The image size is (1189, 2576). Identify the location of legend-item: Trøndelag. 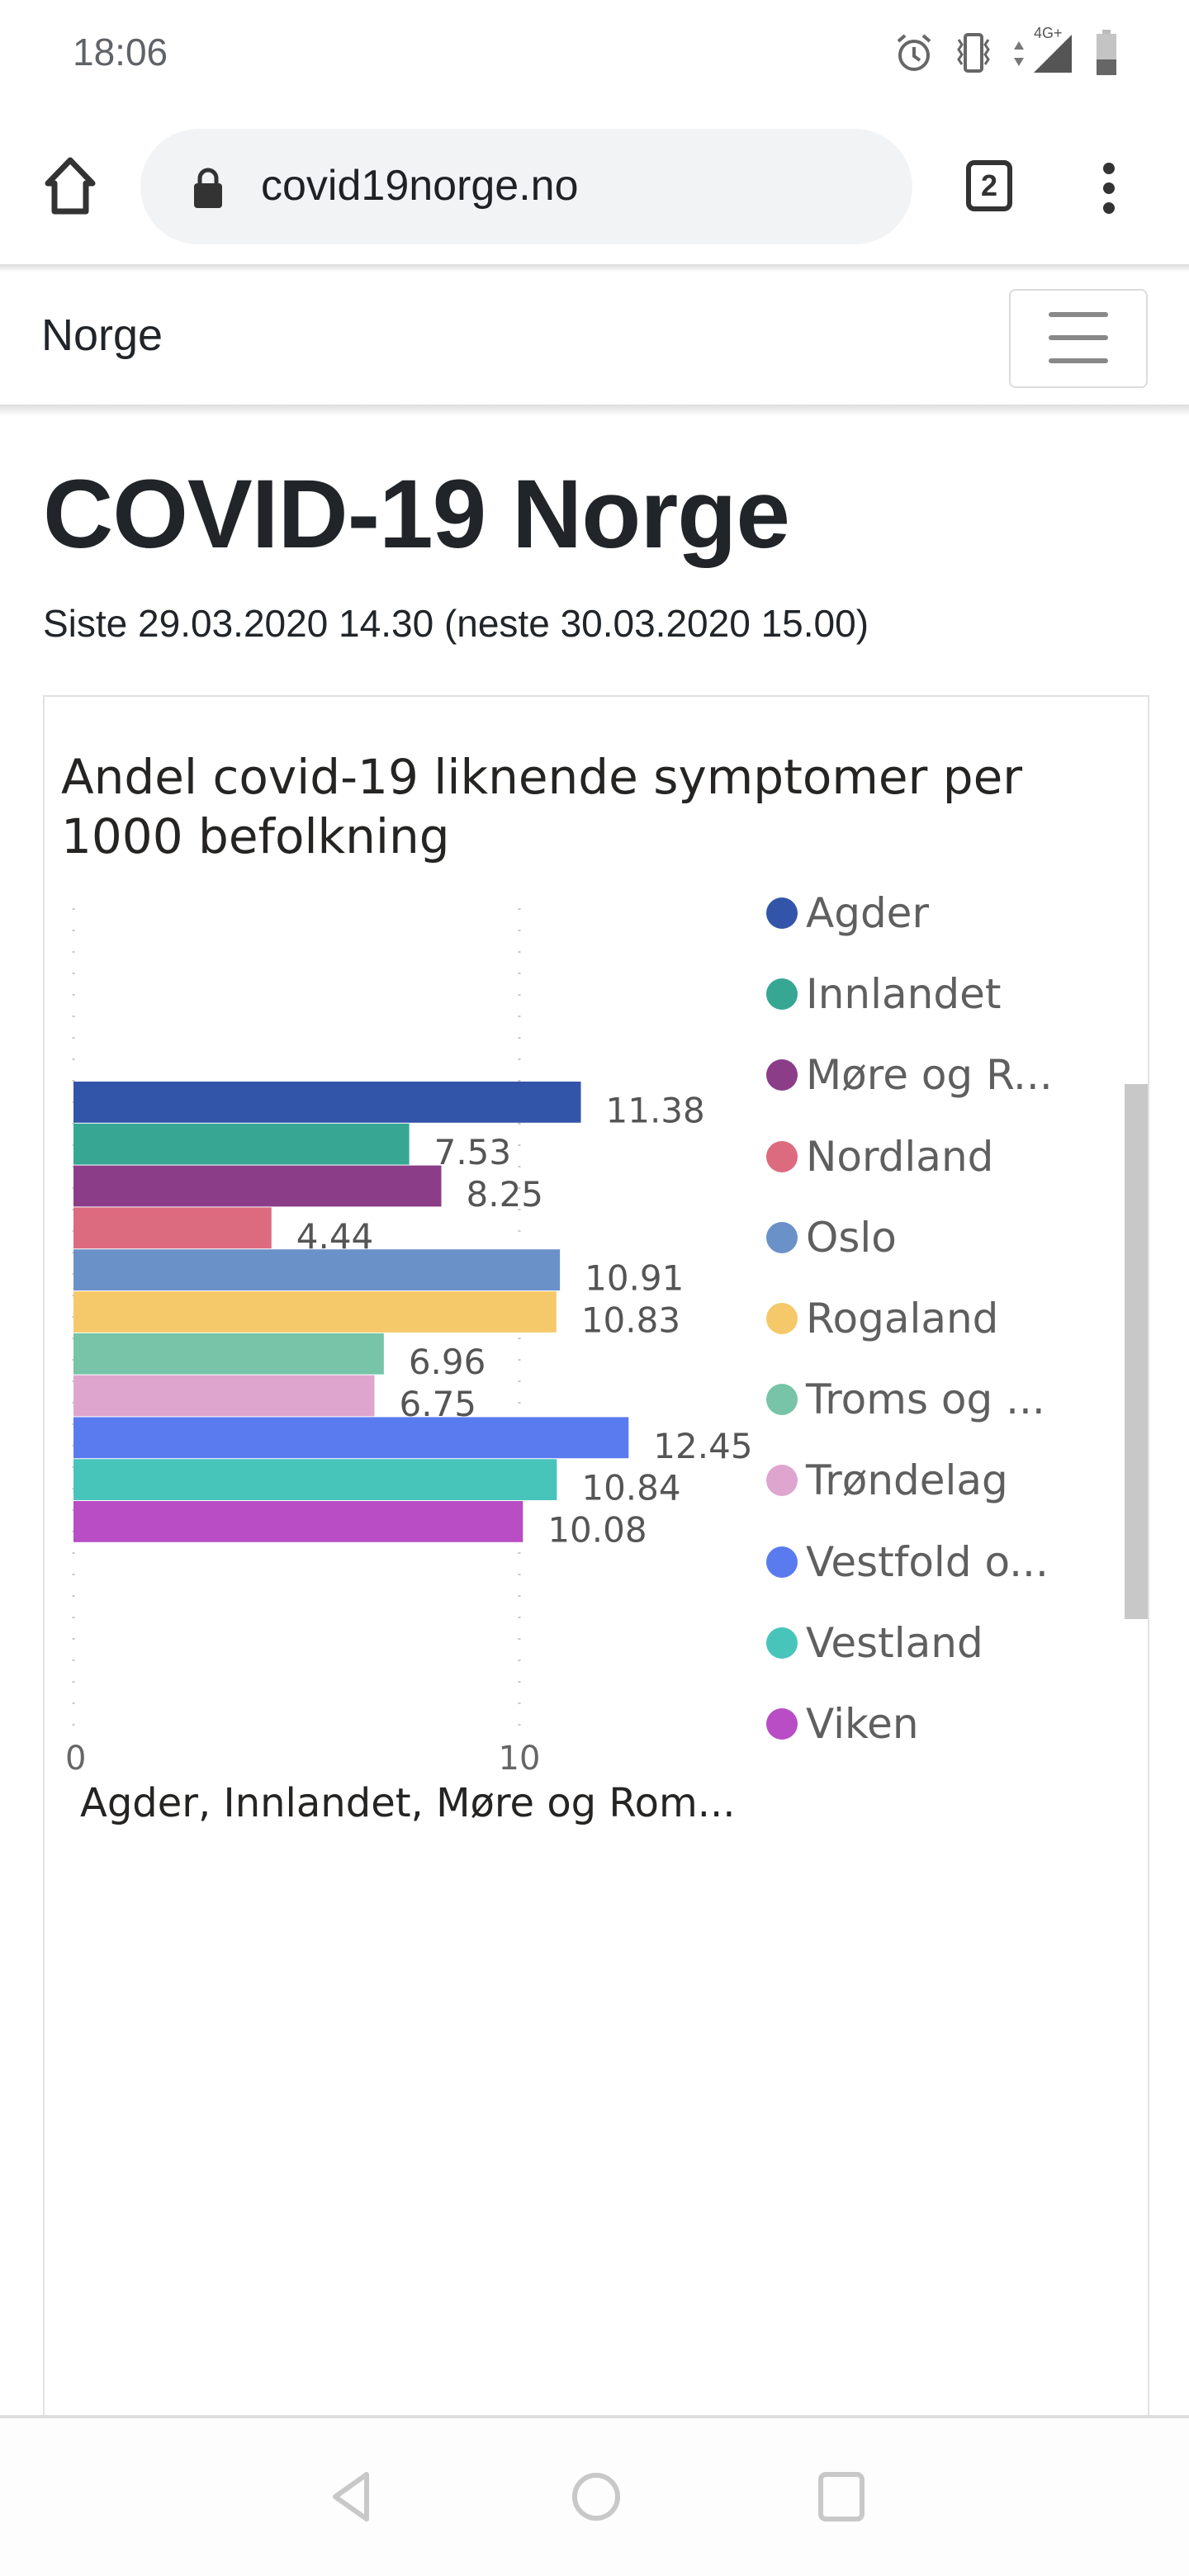
(887, 1480).